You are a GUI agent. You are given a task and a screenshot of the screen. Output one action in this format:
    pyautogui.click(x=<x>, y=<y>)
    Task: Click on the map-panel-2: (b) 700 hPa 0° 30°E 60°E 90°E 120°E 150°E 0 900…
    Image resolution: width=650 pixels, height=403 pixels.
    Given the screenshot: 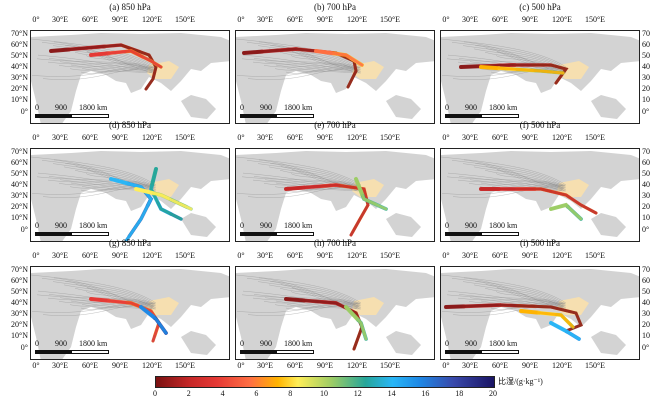 What is the action you would take?
    pyautogui.click(x=335, y=63)
    